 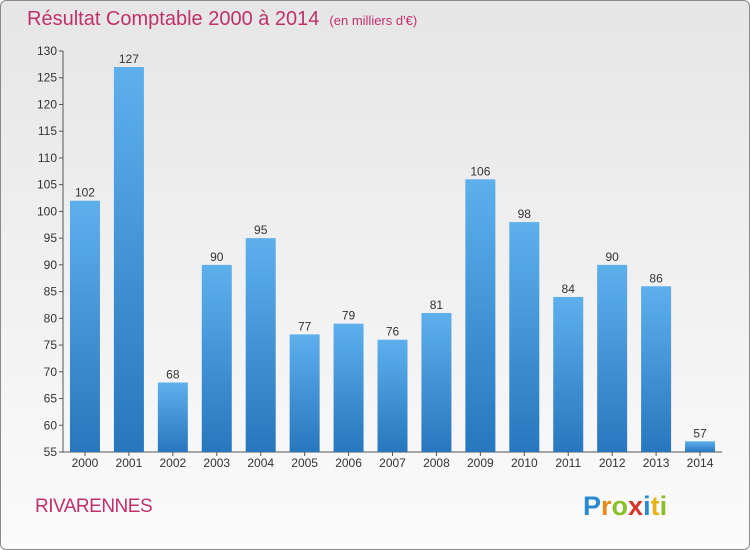 I want to click on bar-value-label: 95, so click(x=261, y=230).